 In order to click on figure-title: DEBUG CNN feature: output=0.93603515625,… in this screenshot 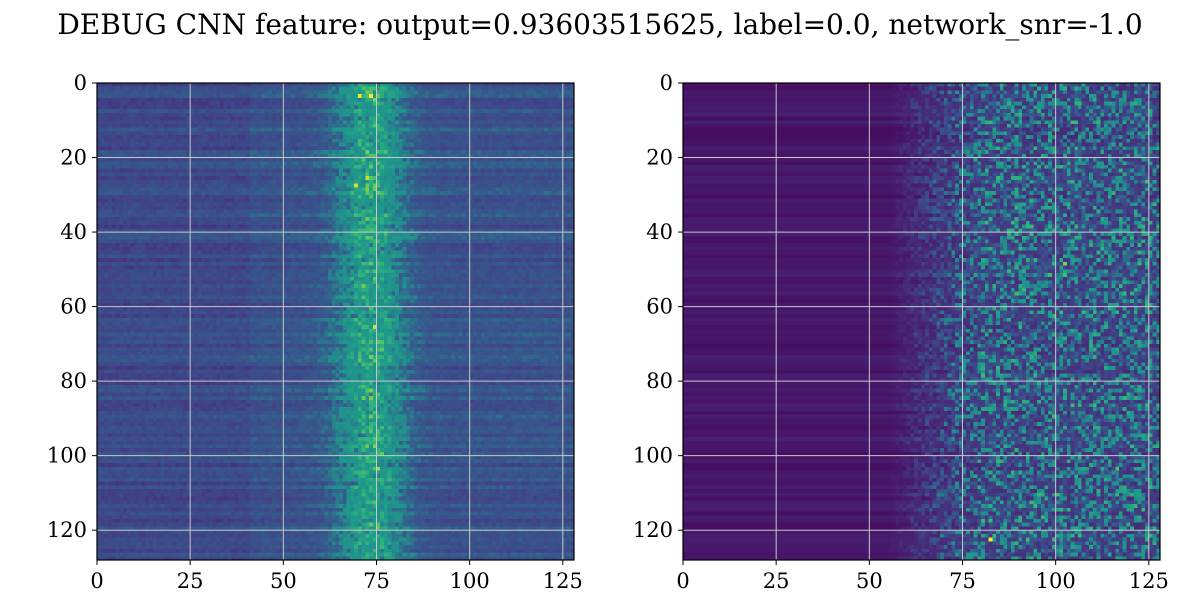, I will do `click(599, 24)`.